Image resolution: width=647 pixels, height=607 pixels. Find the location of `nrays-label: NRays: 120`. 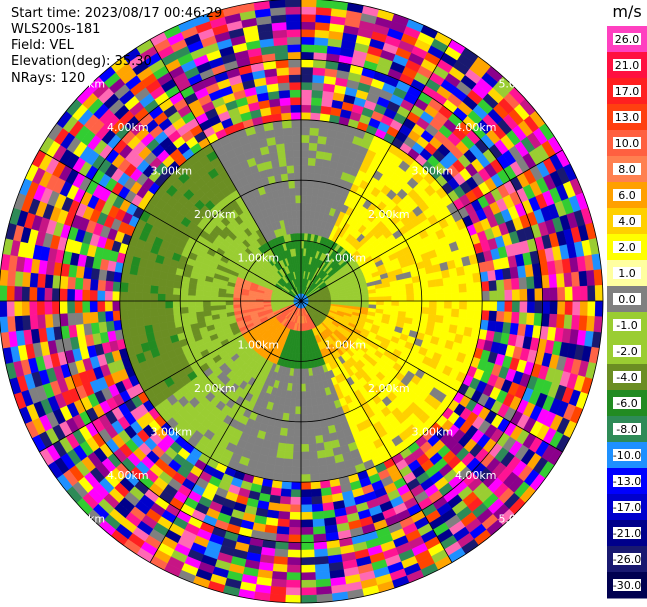

nrays-label: NRays: 120 is located at coordinates (48, 78).